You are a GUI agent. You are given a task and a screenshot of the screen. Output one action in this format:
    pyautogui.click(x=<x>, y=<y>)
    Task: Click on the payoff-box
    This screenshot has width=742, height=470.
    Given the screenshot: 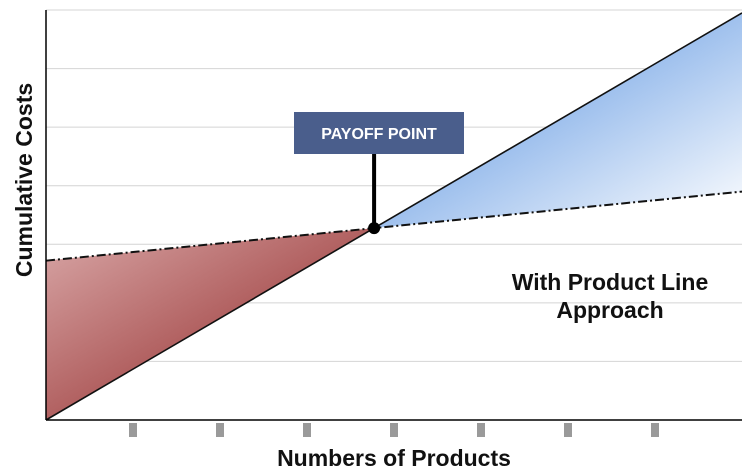 What is the action you would take?
    pyautogui.click(x=379, y=133)
    